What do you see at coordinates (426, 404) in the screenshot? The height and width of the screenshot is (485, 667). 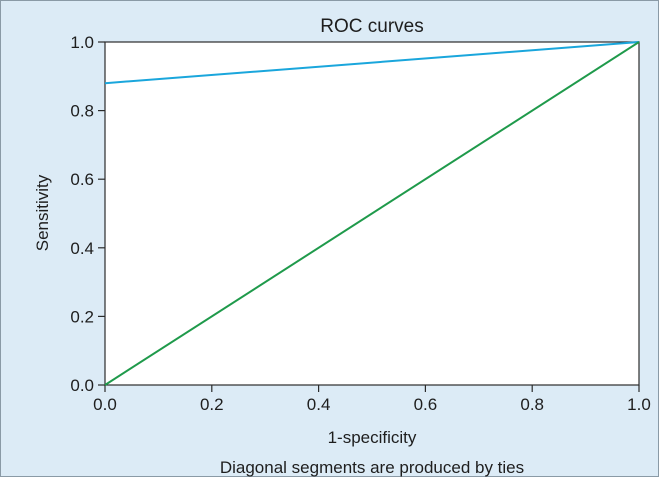 I see `x-tick-label: 0.6` at bounding box center [426, 404].